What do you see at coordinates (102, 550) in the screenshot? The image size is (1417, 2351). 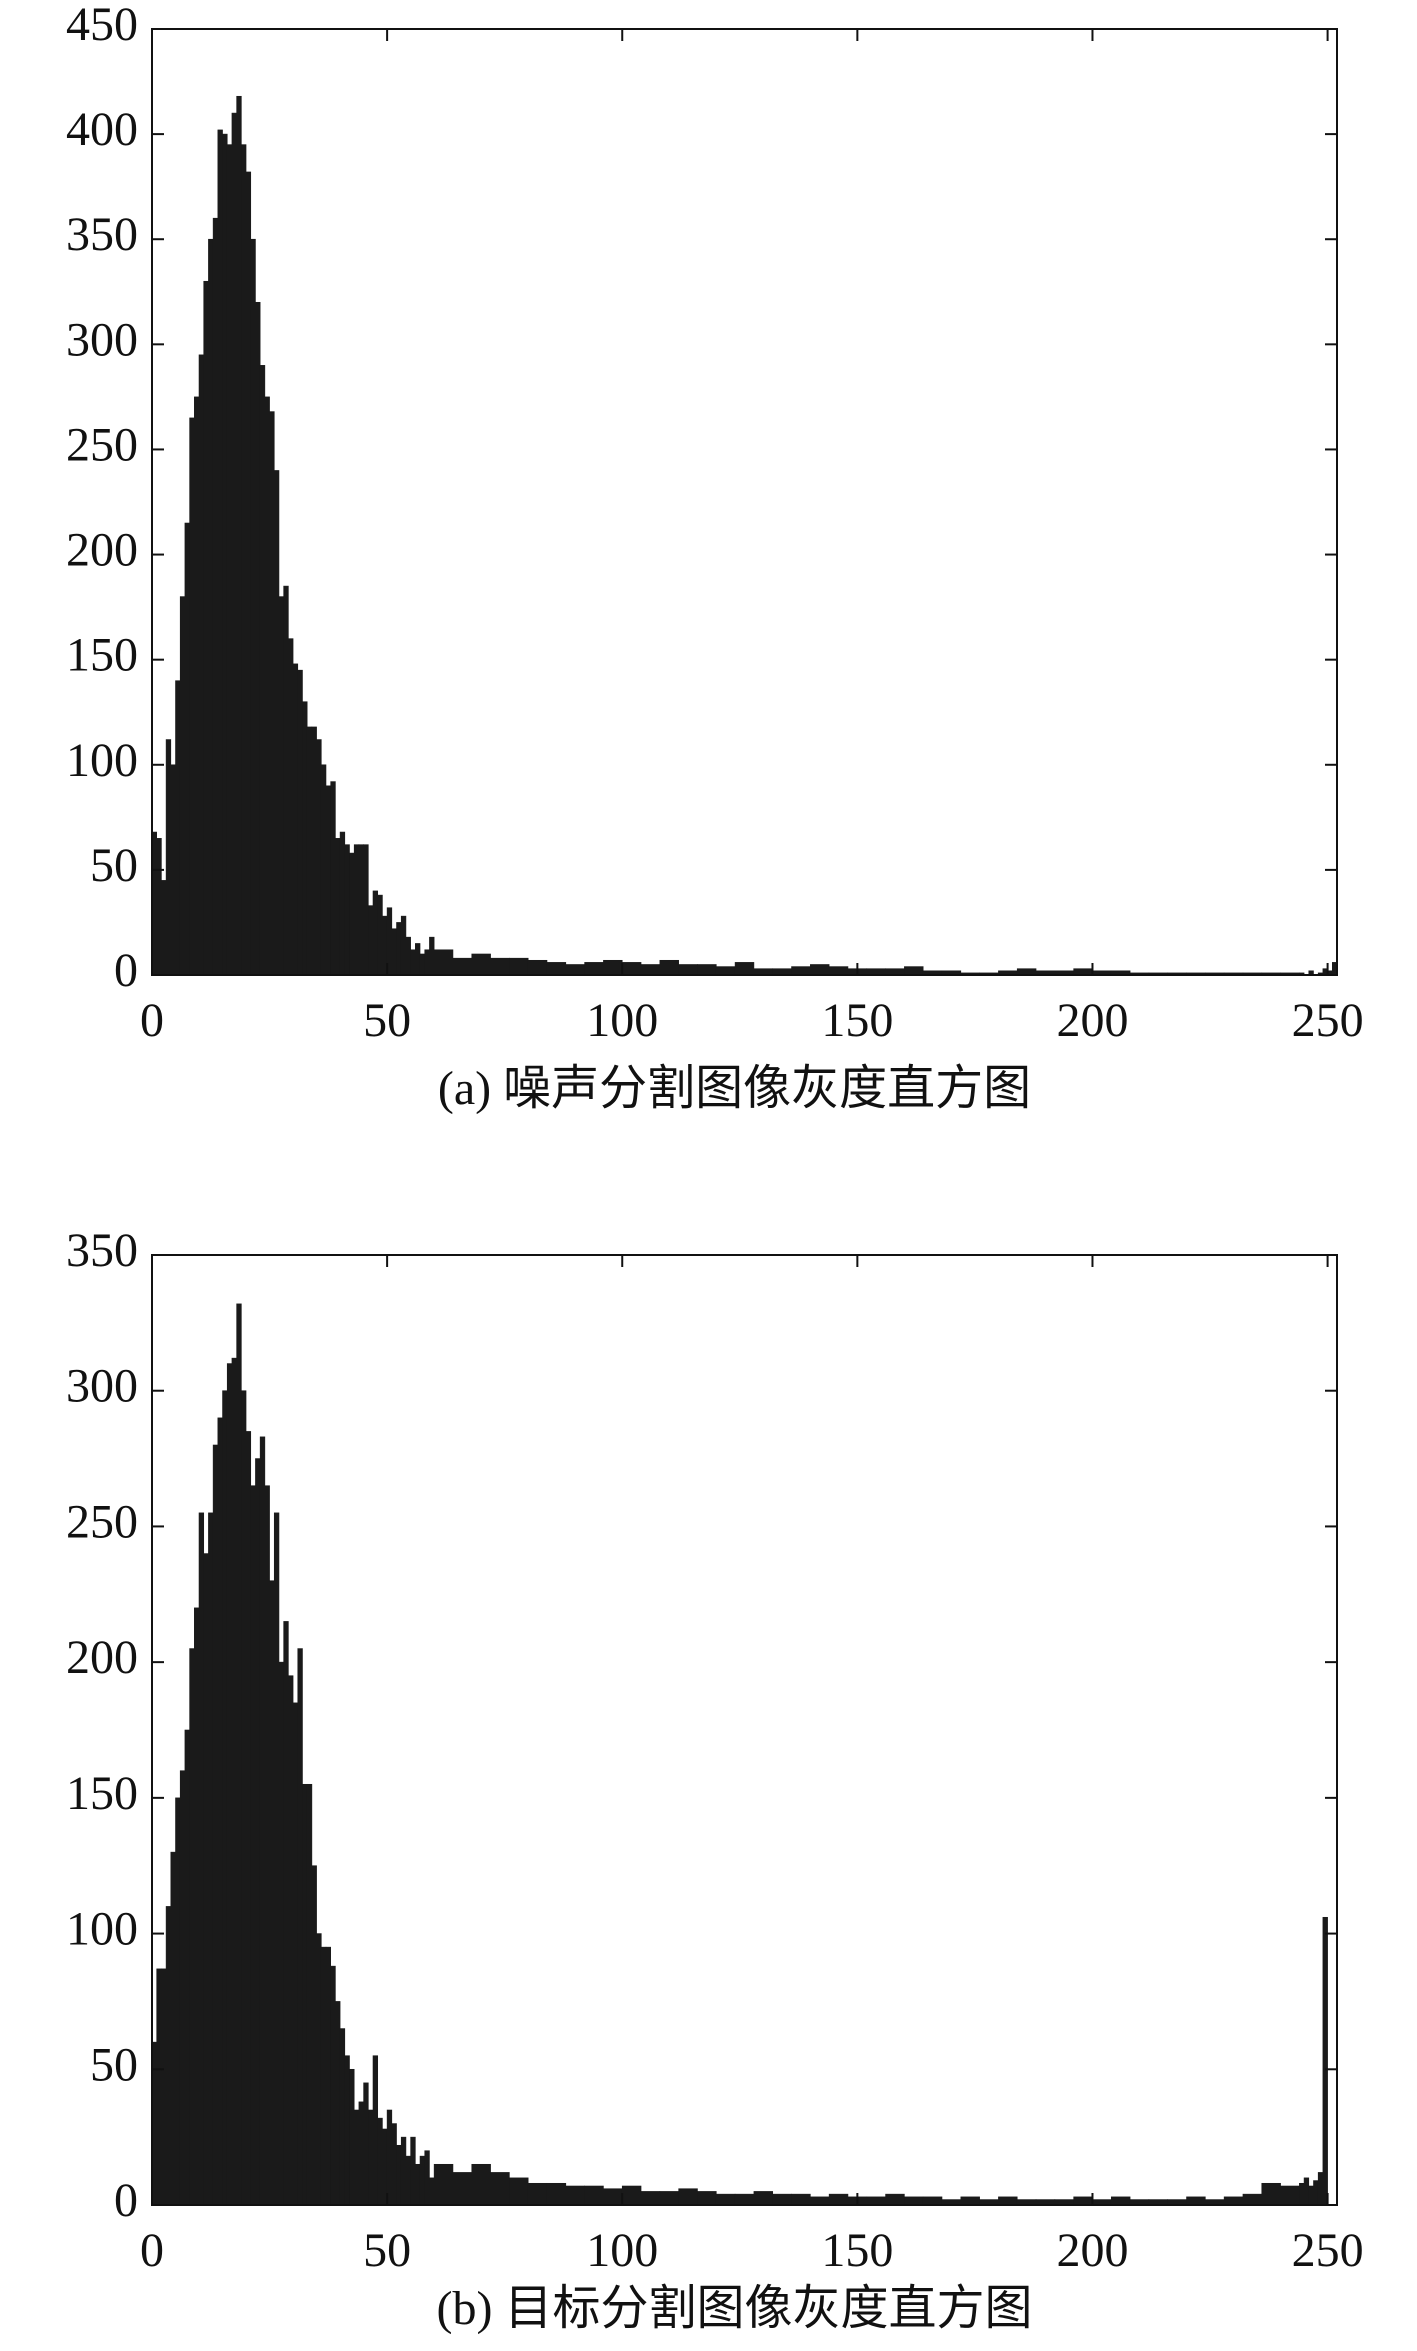 I see `y-tick-label: 200` at bounding box center [102, 550].